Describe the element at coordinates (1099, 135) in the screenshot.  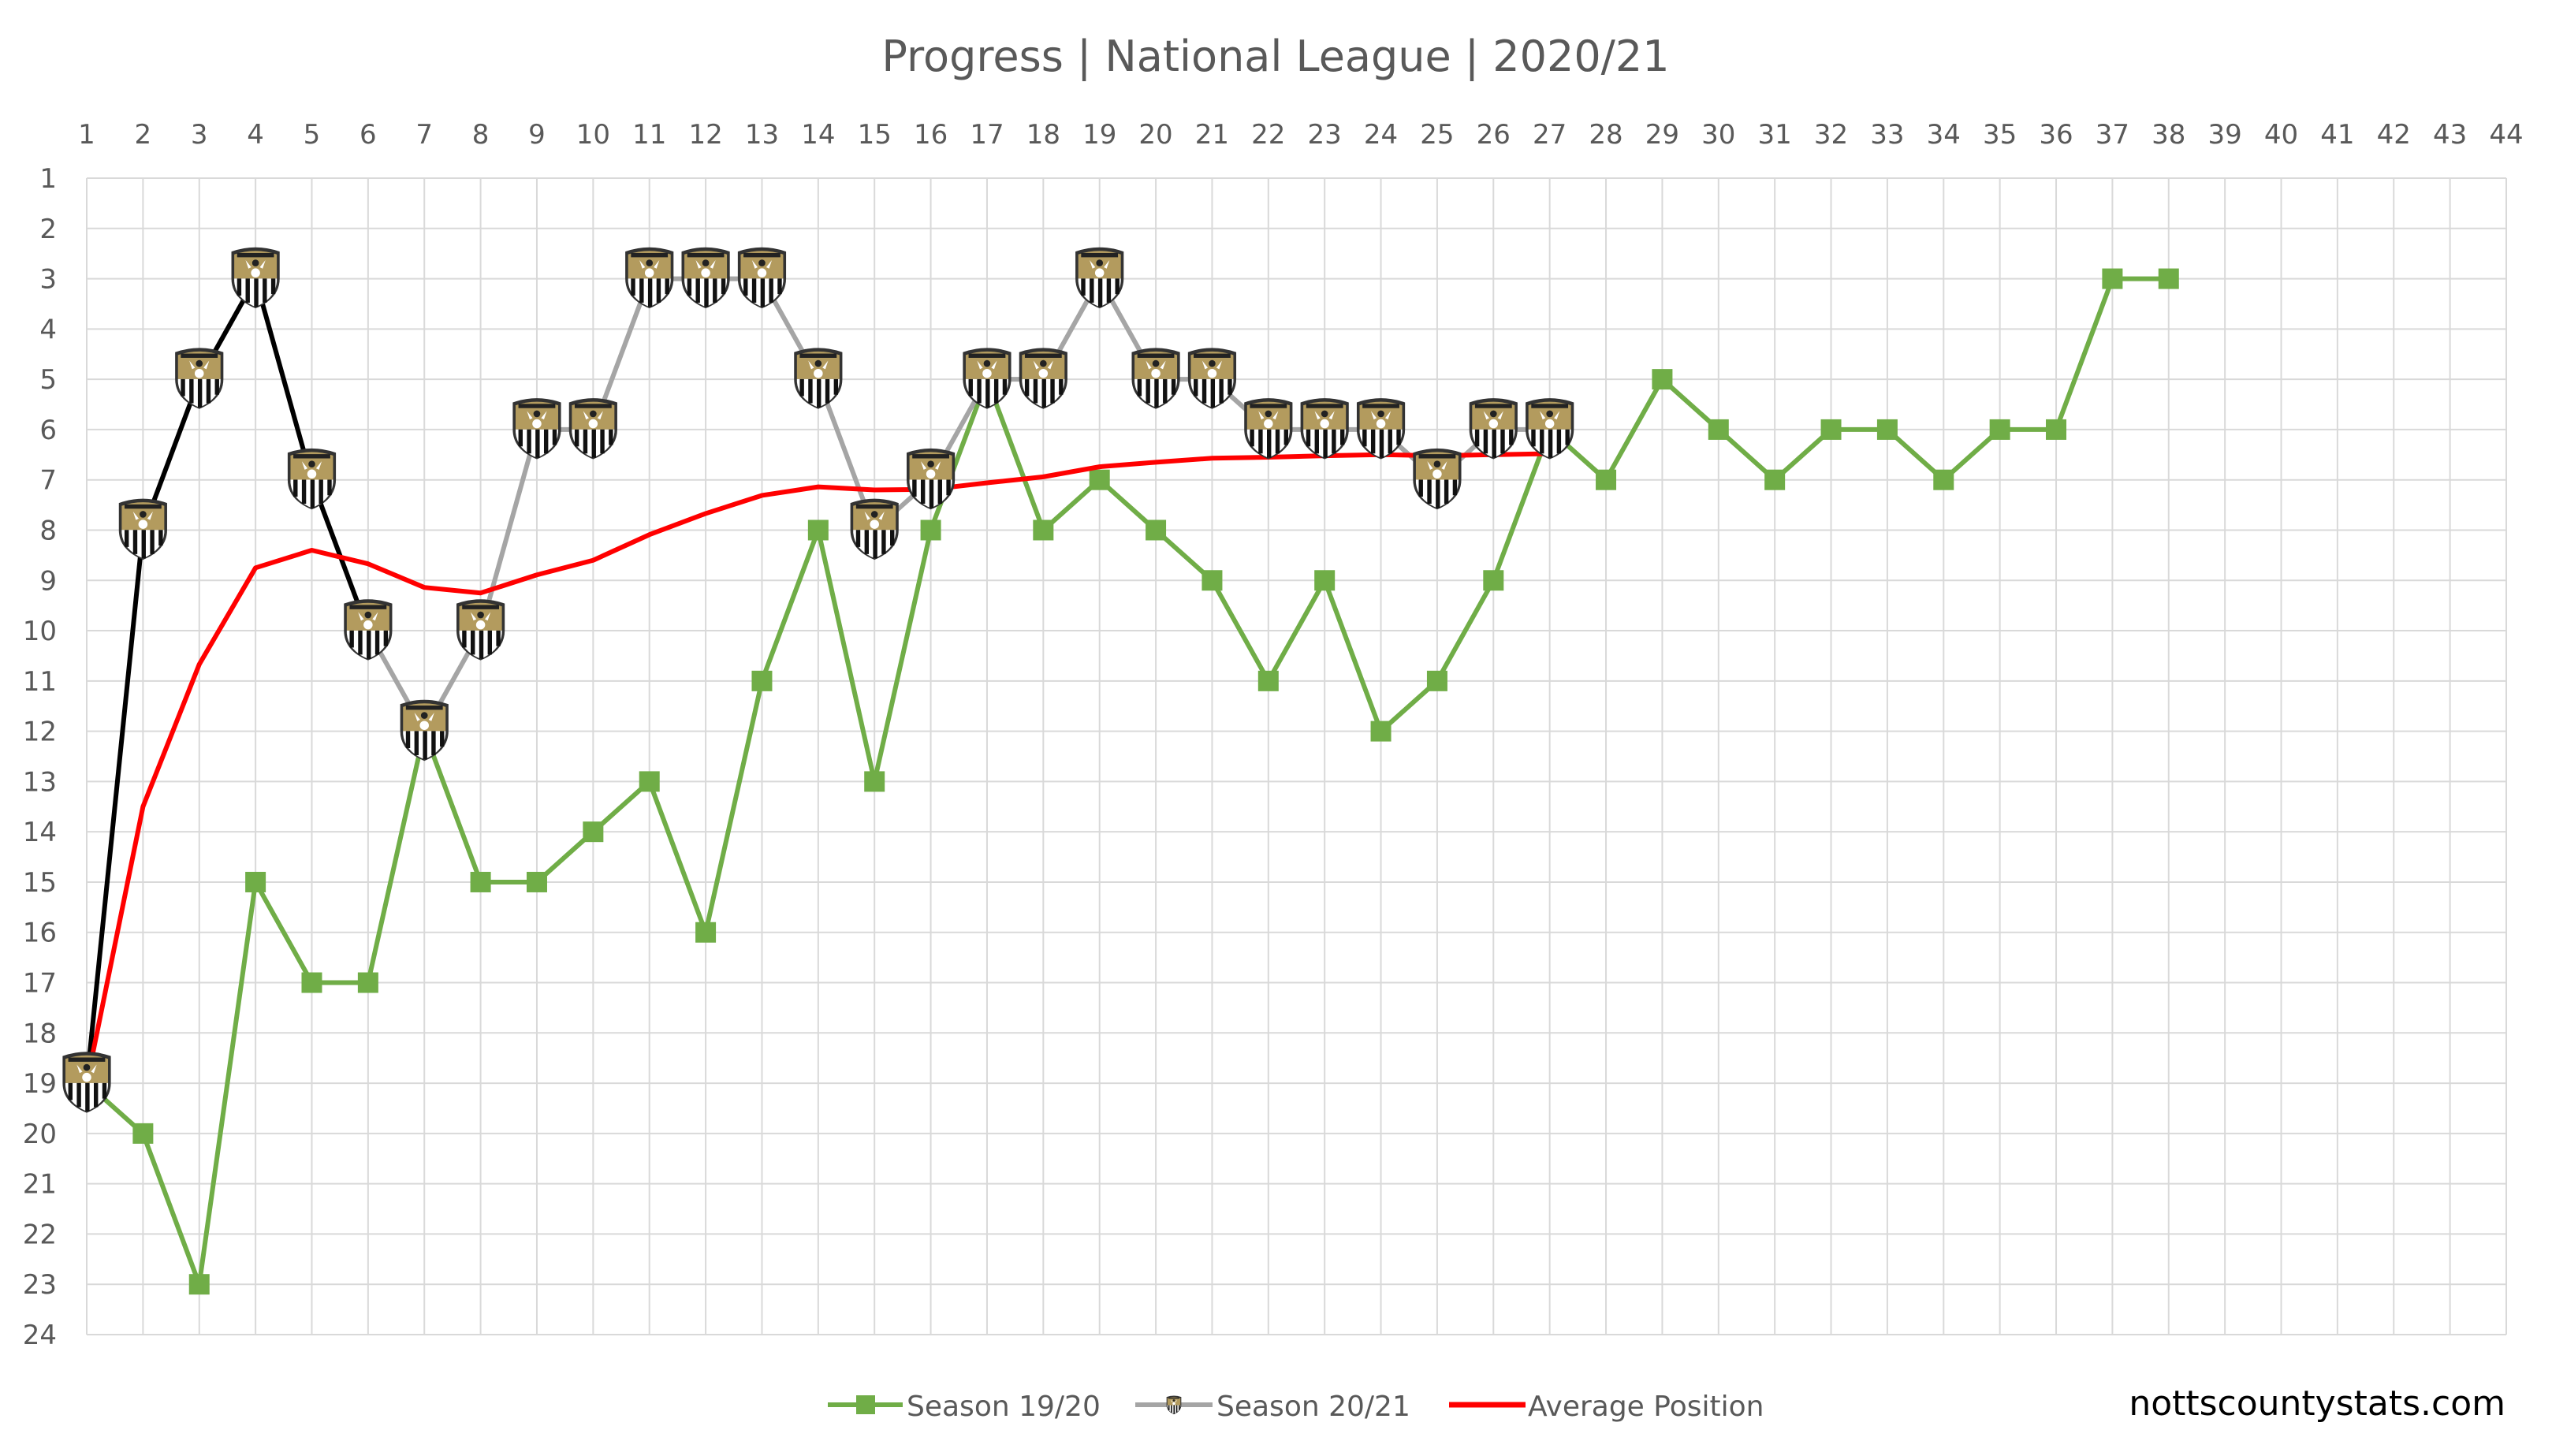
I see `x-tick-label: 19` at that location.